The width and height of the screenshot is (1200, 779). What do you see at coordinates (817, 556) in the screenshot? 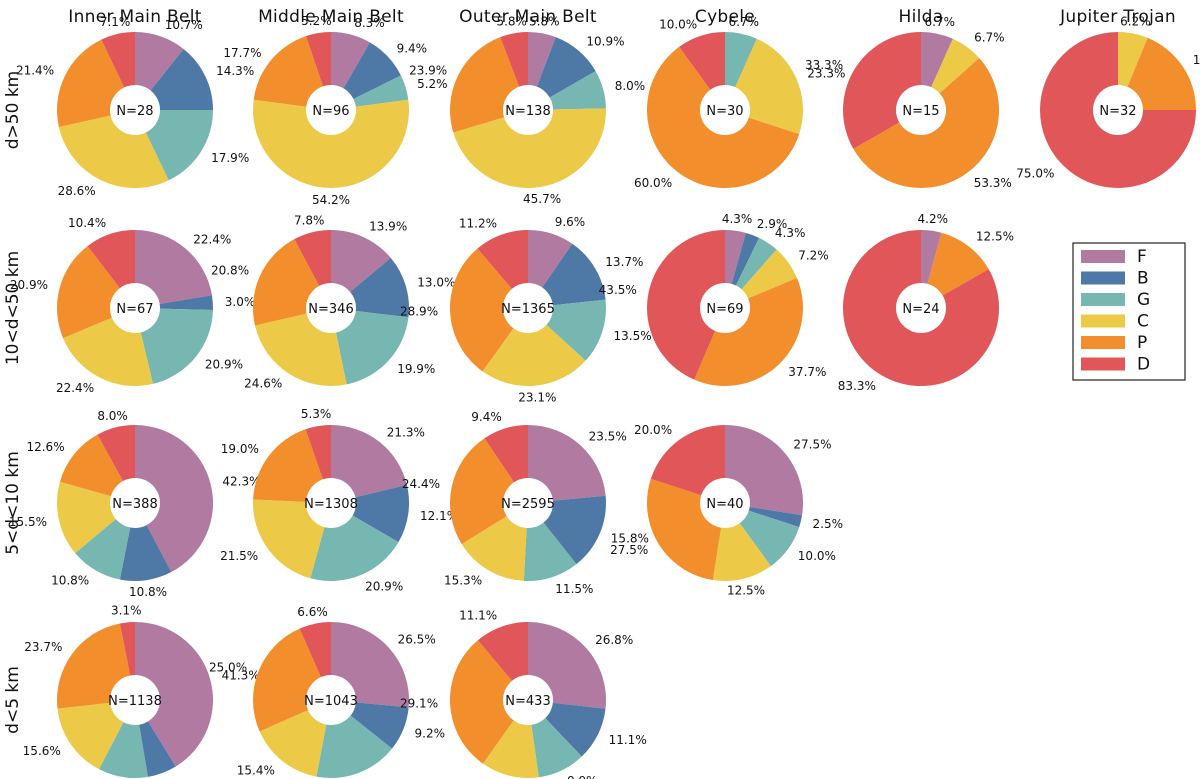
I see `slice-percent-label: 10.0%` at bounding box center [817, 556].